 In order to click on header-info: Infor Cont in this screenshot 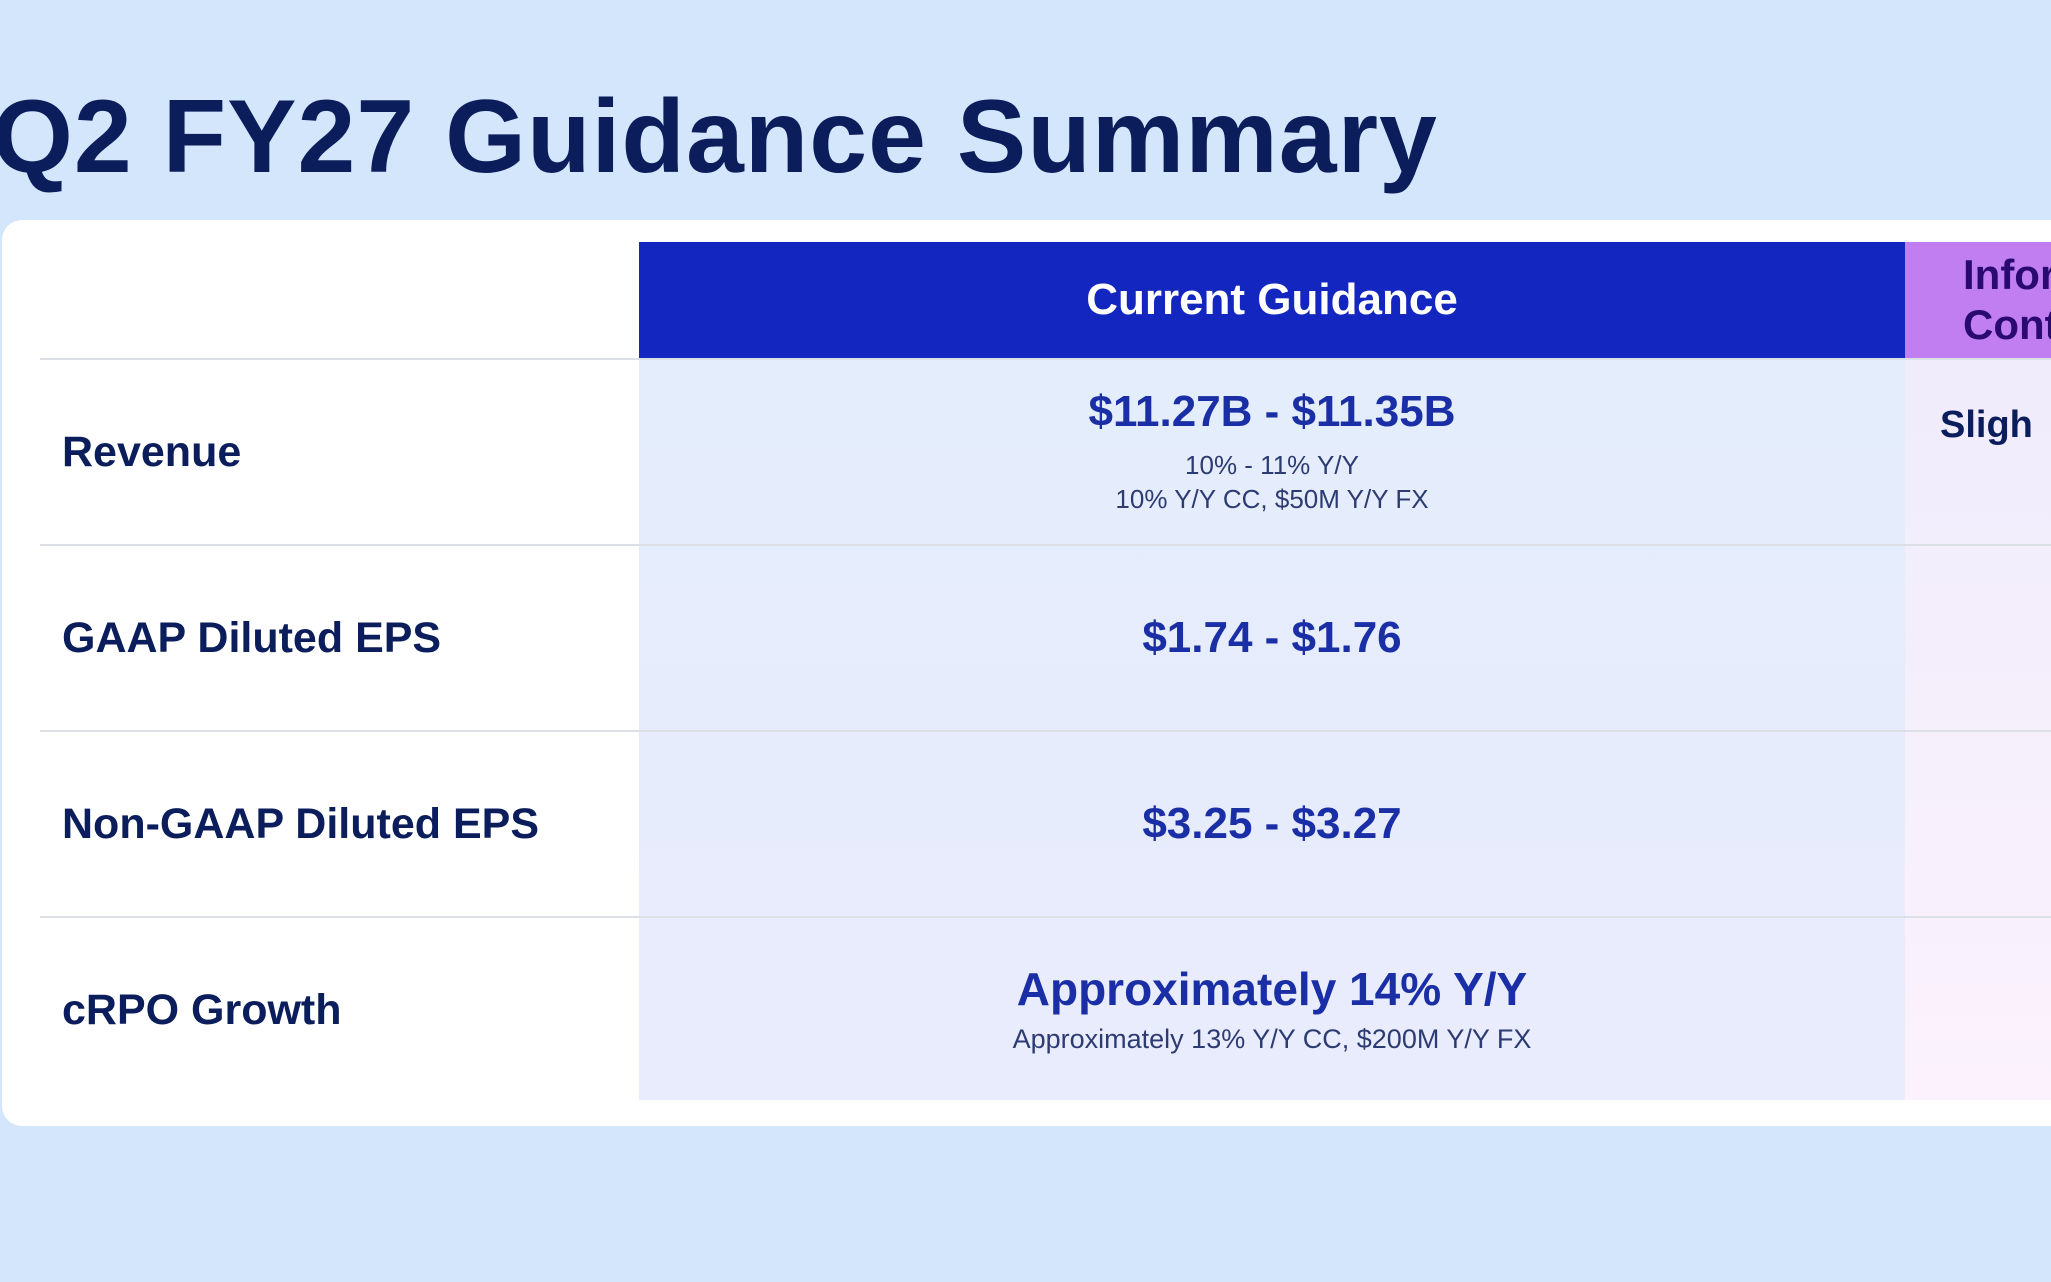, I will do `click(1978, 300)`.